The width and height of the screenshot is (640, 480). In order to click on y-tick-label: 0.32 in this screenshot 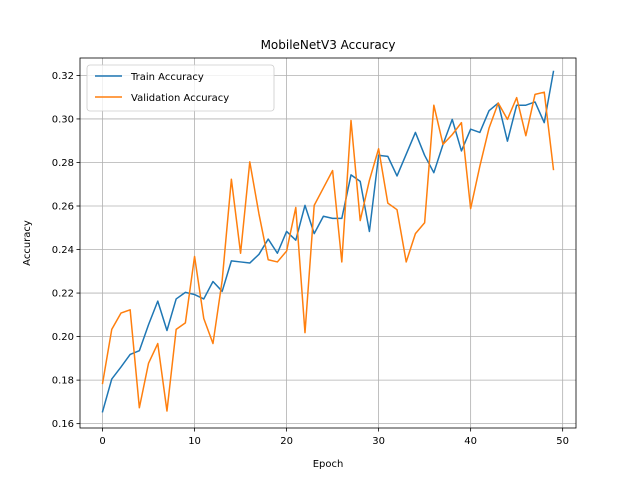, I will do `click(63, 76)`.